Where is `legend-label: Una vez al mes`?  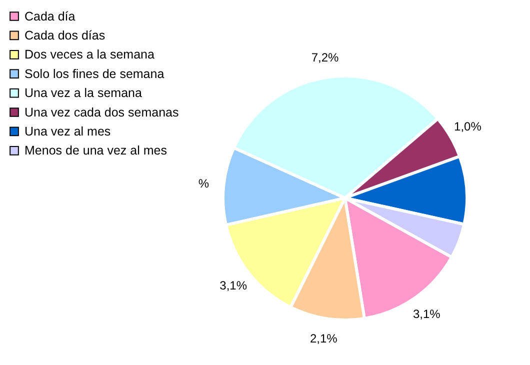 legend-label: Una vez al mes is located at coordinates (67, 131).